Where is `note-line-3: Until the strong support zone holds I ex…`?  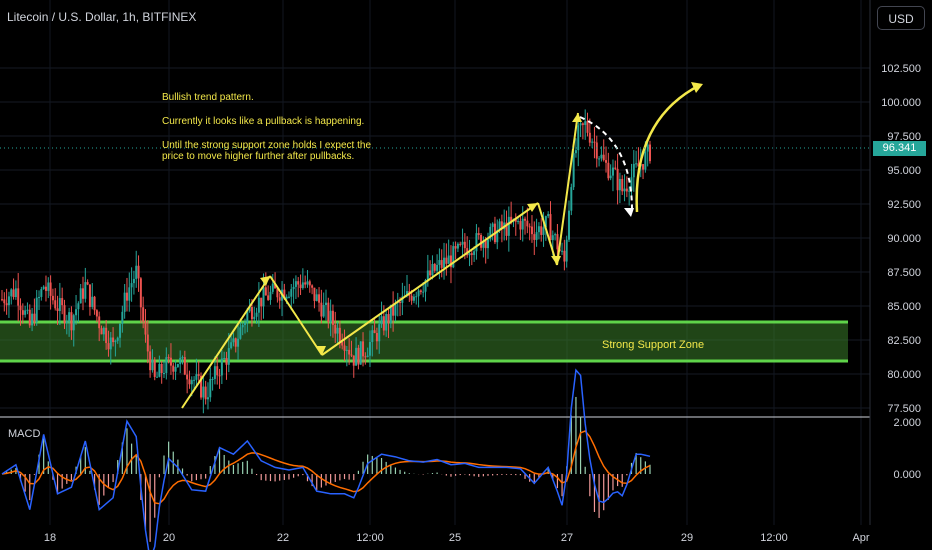 note-line-3: Until the strong support zone holds I ex… is located at coordinates (267, 145).